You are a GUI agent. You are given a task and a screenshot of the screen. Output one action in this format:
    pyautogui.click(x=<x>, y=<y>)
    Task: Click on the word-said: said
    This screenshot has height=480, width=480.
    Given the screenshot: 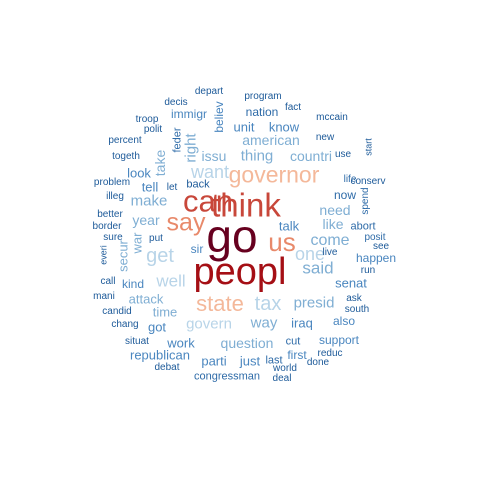 What is the action you would take?
    pyautogui.click(x=318, y=268)
    